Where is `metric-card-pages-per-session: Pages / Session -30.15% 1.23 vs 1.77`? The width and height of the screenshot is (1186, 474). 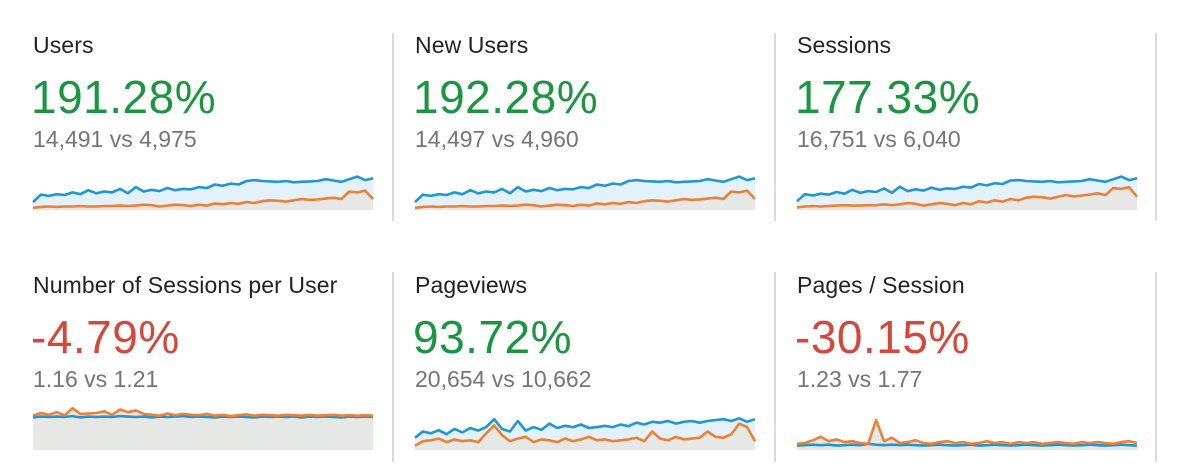
metric-card-pages-per-session: Pages / Session -30.15% 1.23 vs 1.77 is located at coordinates (968, 367).